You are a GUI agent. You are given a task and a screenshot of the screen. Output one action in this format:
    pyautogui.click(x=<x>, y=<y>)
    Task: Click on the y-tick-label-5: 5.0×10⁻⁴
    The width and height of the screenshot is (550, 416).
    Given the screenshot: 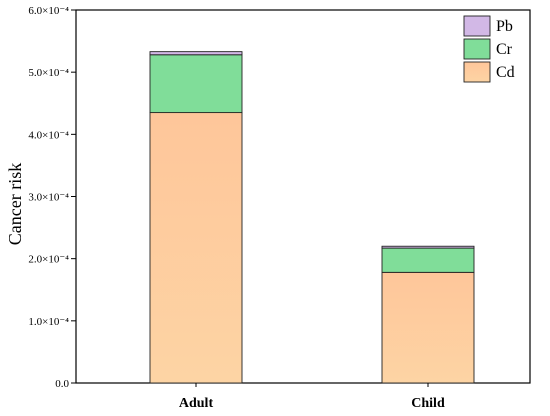 What is the action you would take?
    pyautogui.click(x=48, y=73)
    